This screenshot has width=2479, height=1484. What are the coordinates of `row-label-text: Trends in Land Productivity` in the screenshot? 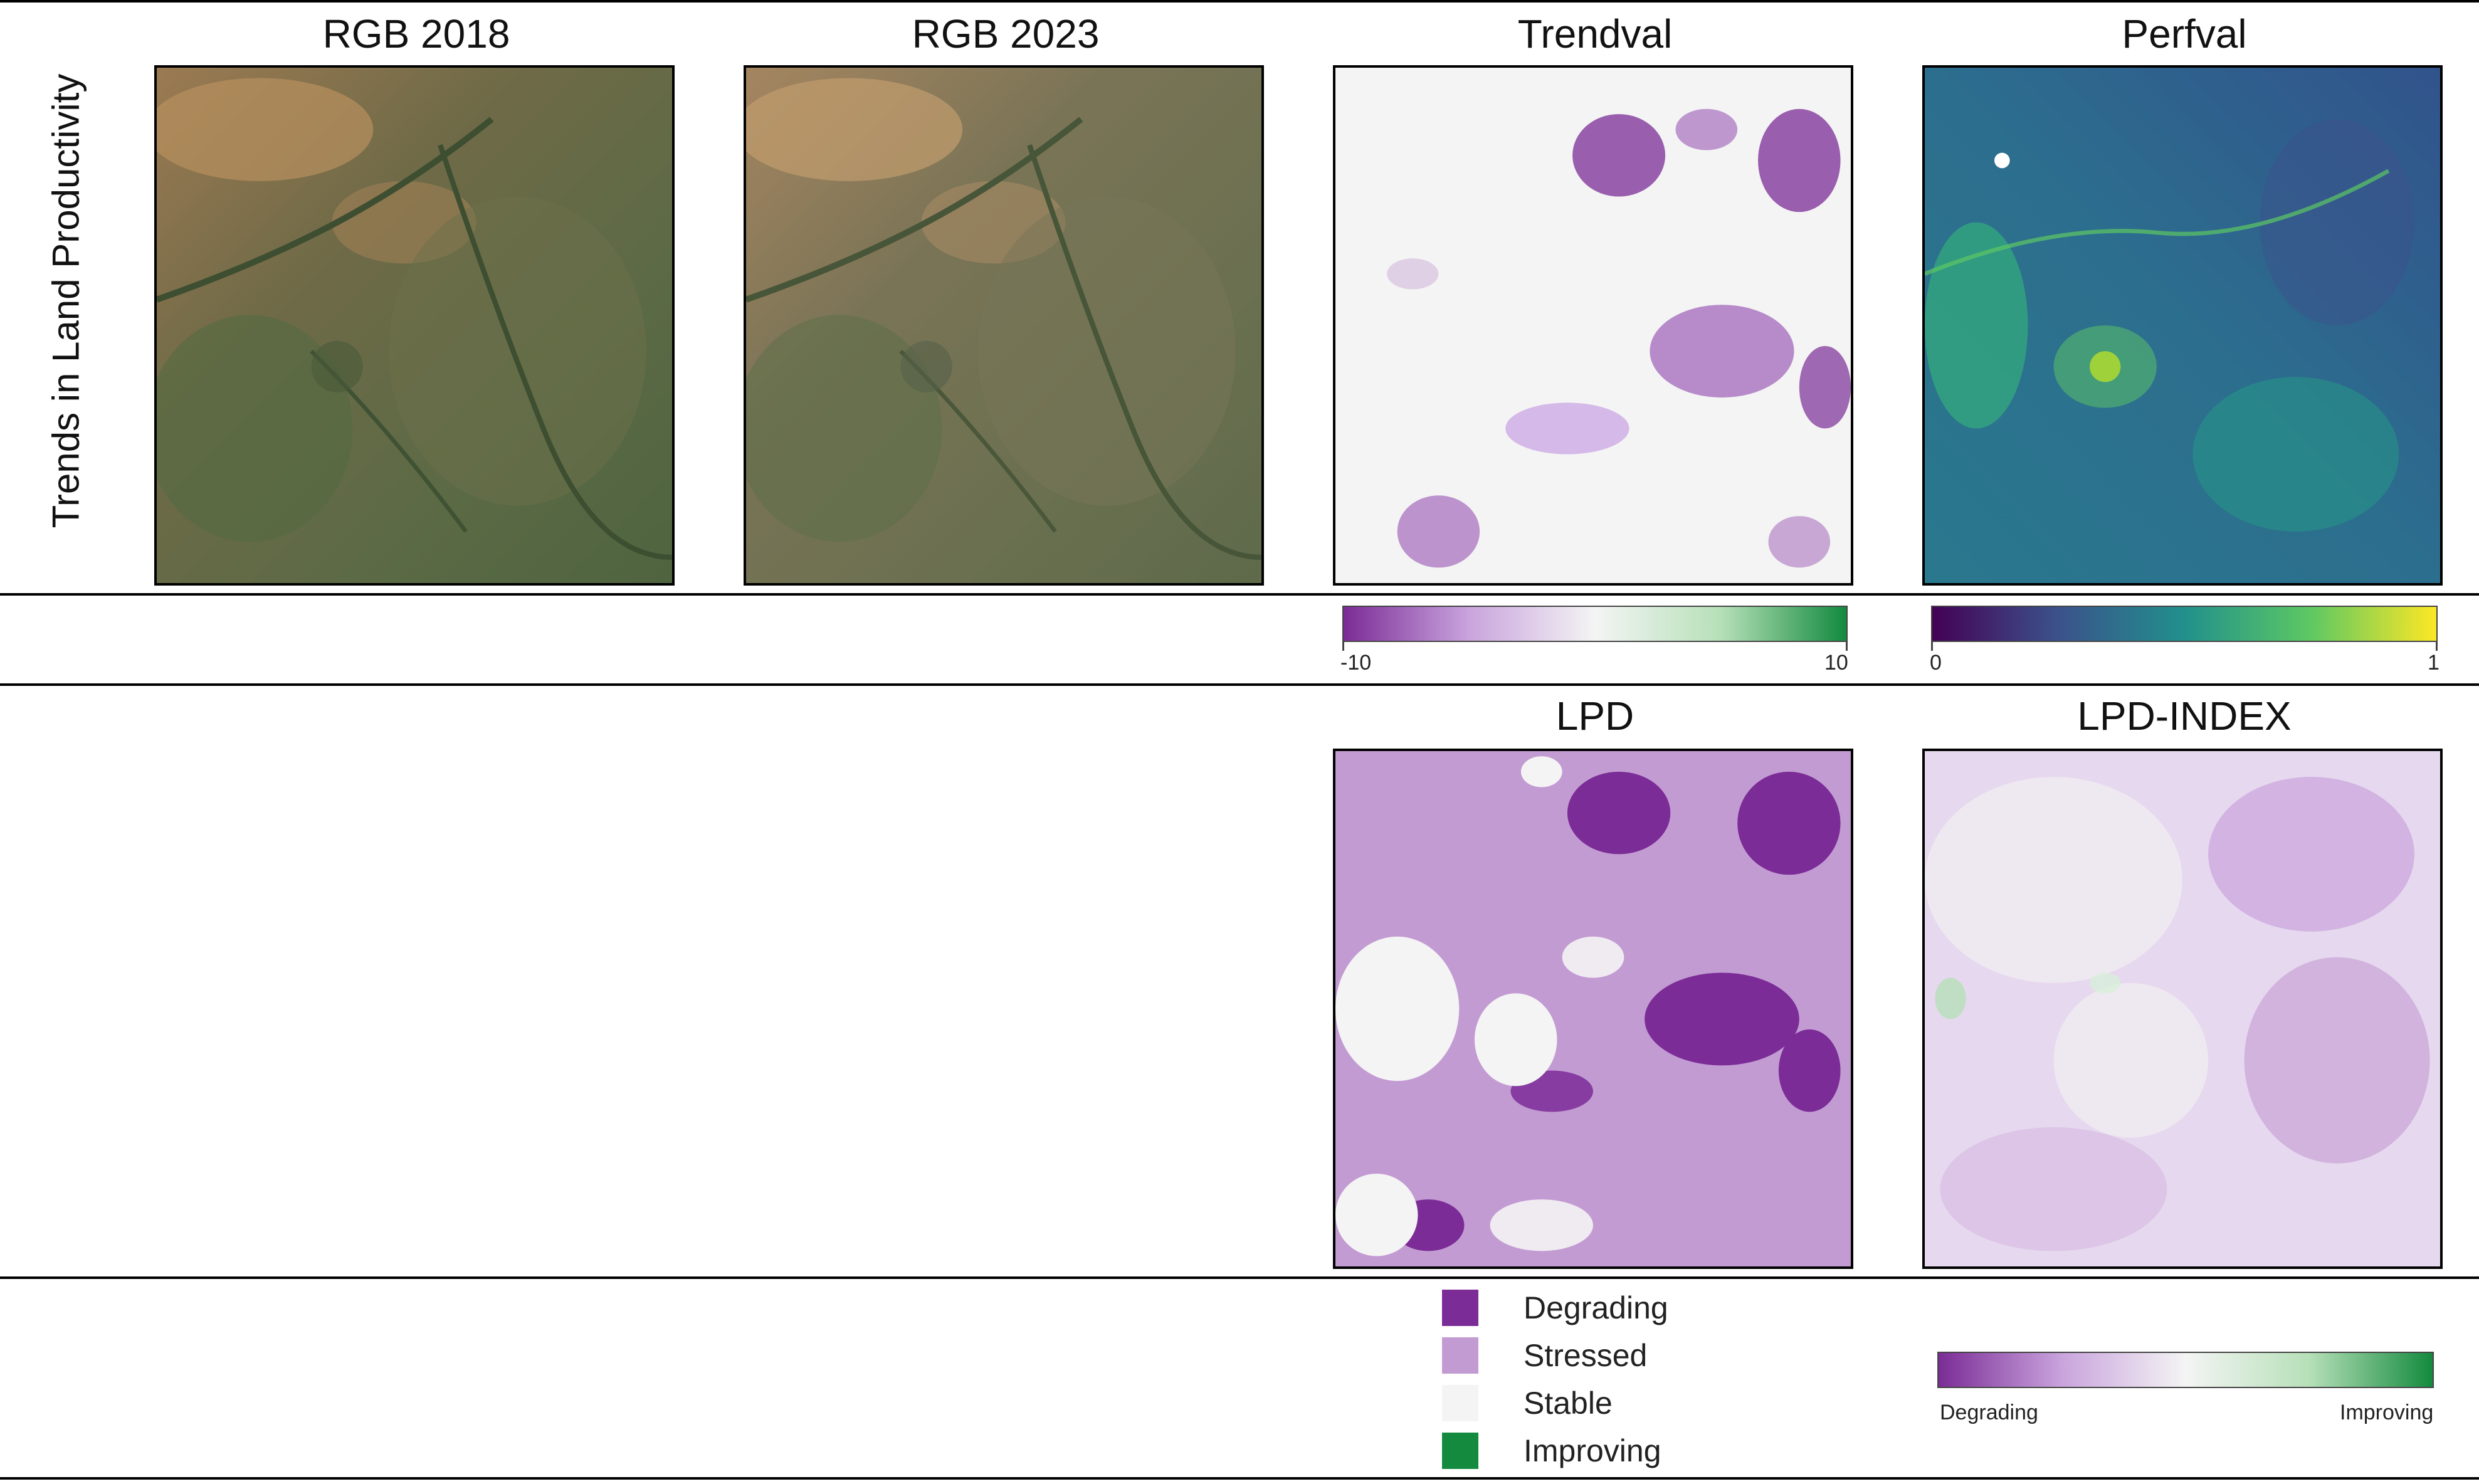 It's located at (66, 301).